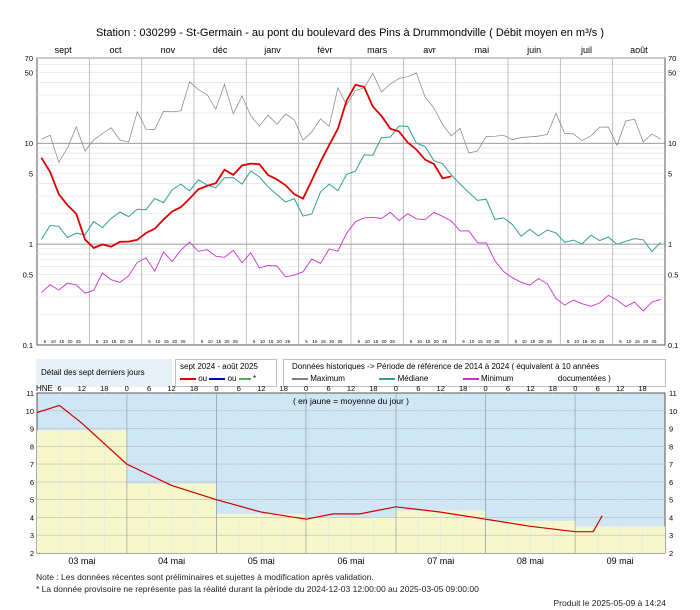  What do you see at coordinates (350, 561) in the screenshot?
I see `day-label: 06 mai` at bounding box center [350, 561].